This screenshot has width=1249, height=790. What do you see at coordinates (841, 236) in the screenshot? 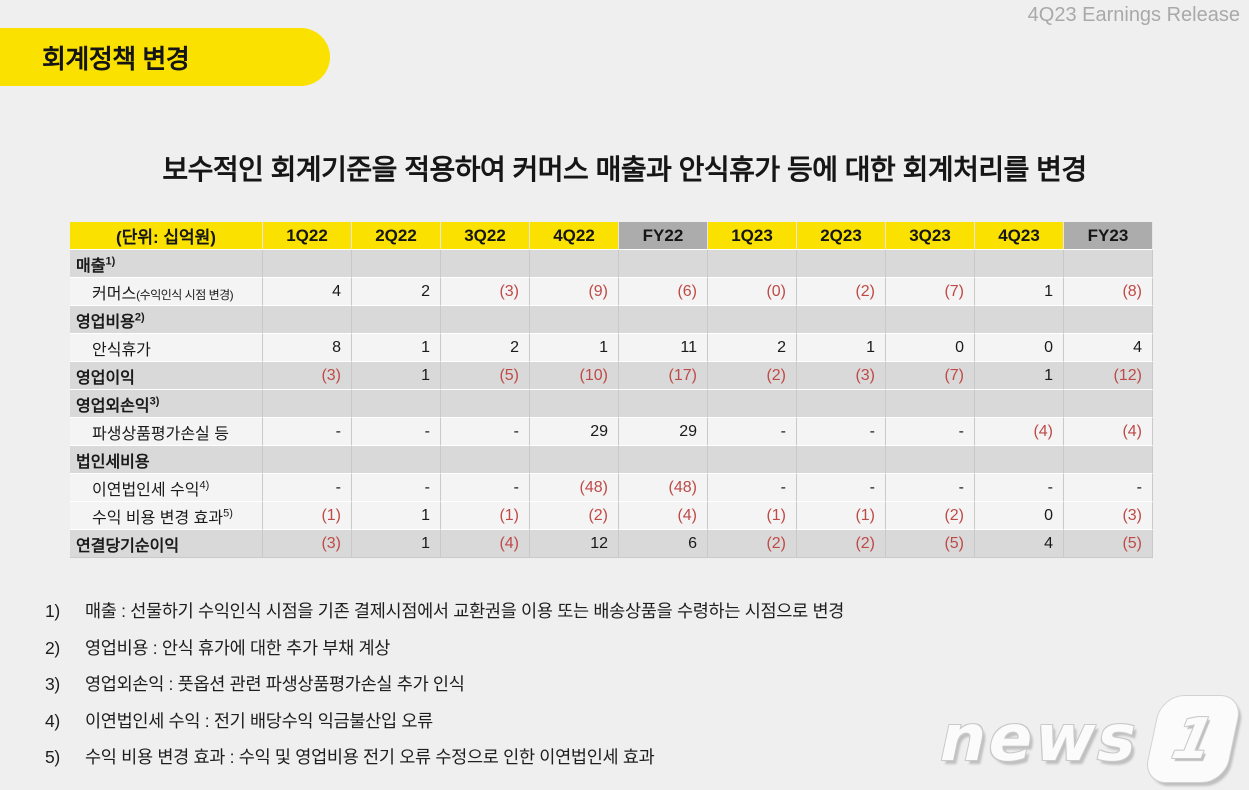
I see `column-header: 2Q23` at bounding box center [841, 236].